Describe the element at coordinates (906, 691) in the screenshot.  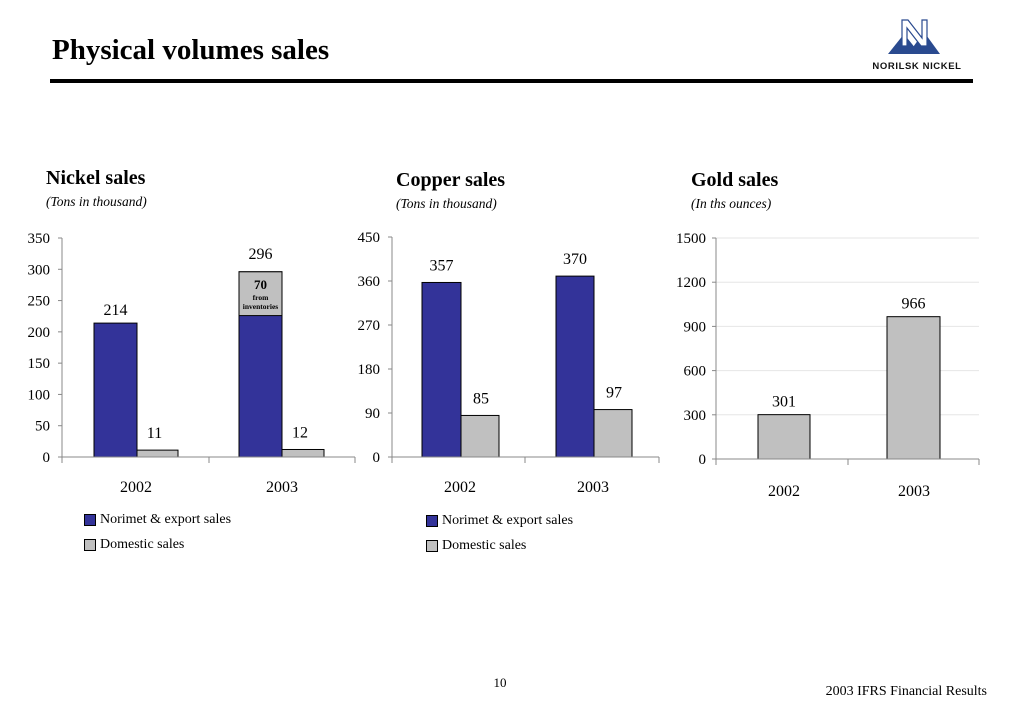
I see `footer-text: 2003 IFRS Financial Results` at that location.